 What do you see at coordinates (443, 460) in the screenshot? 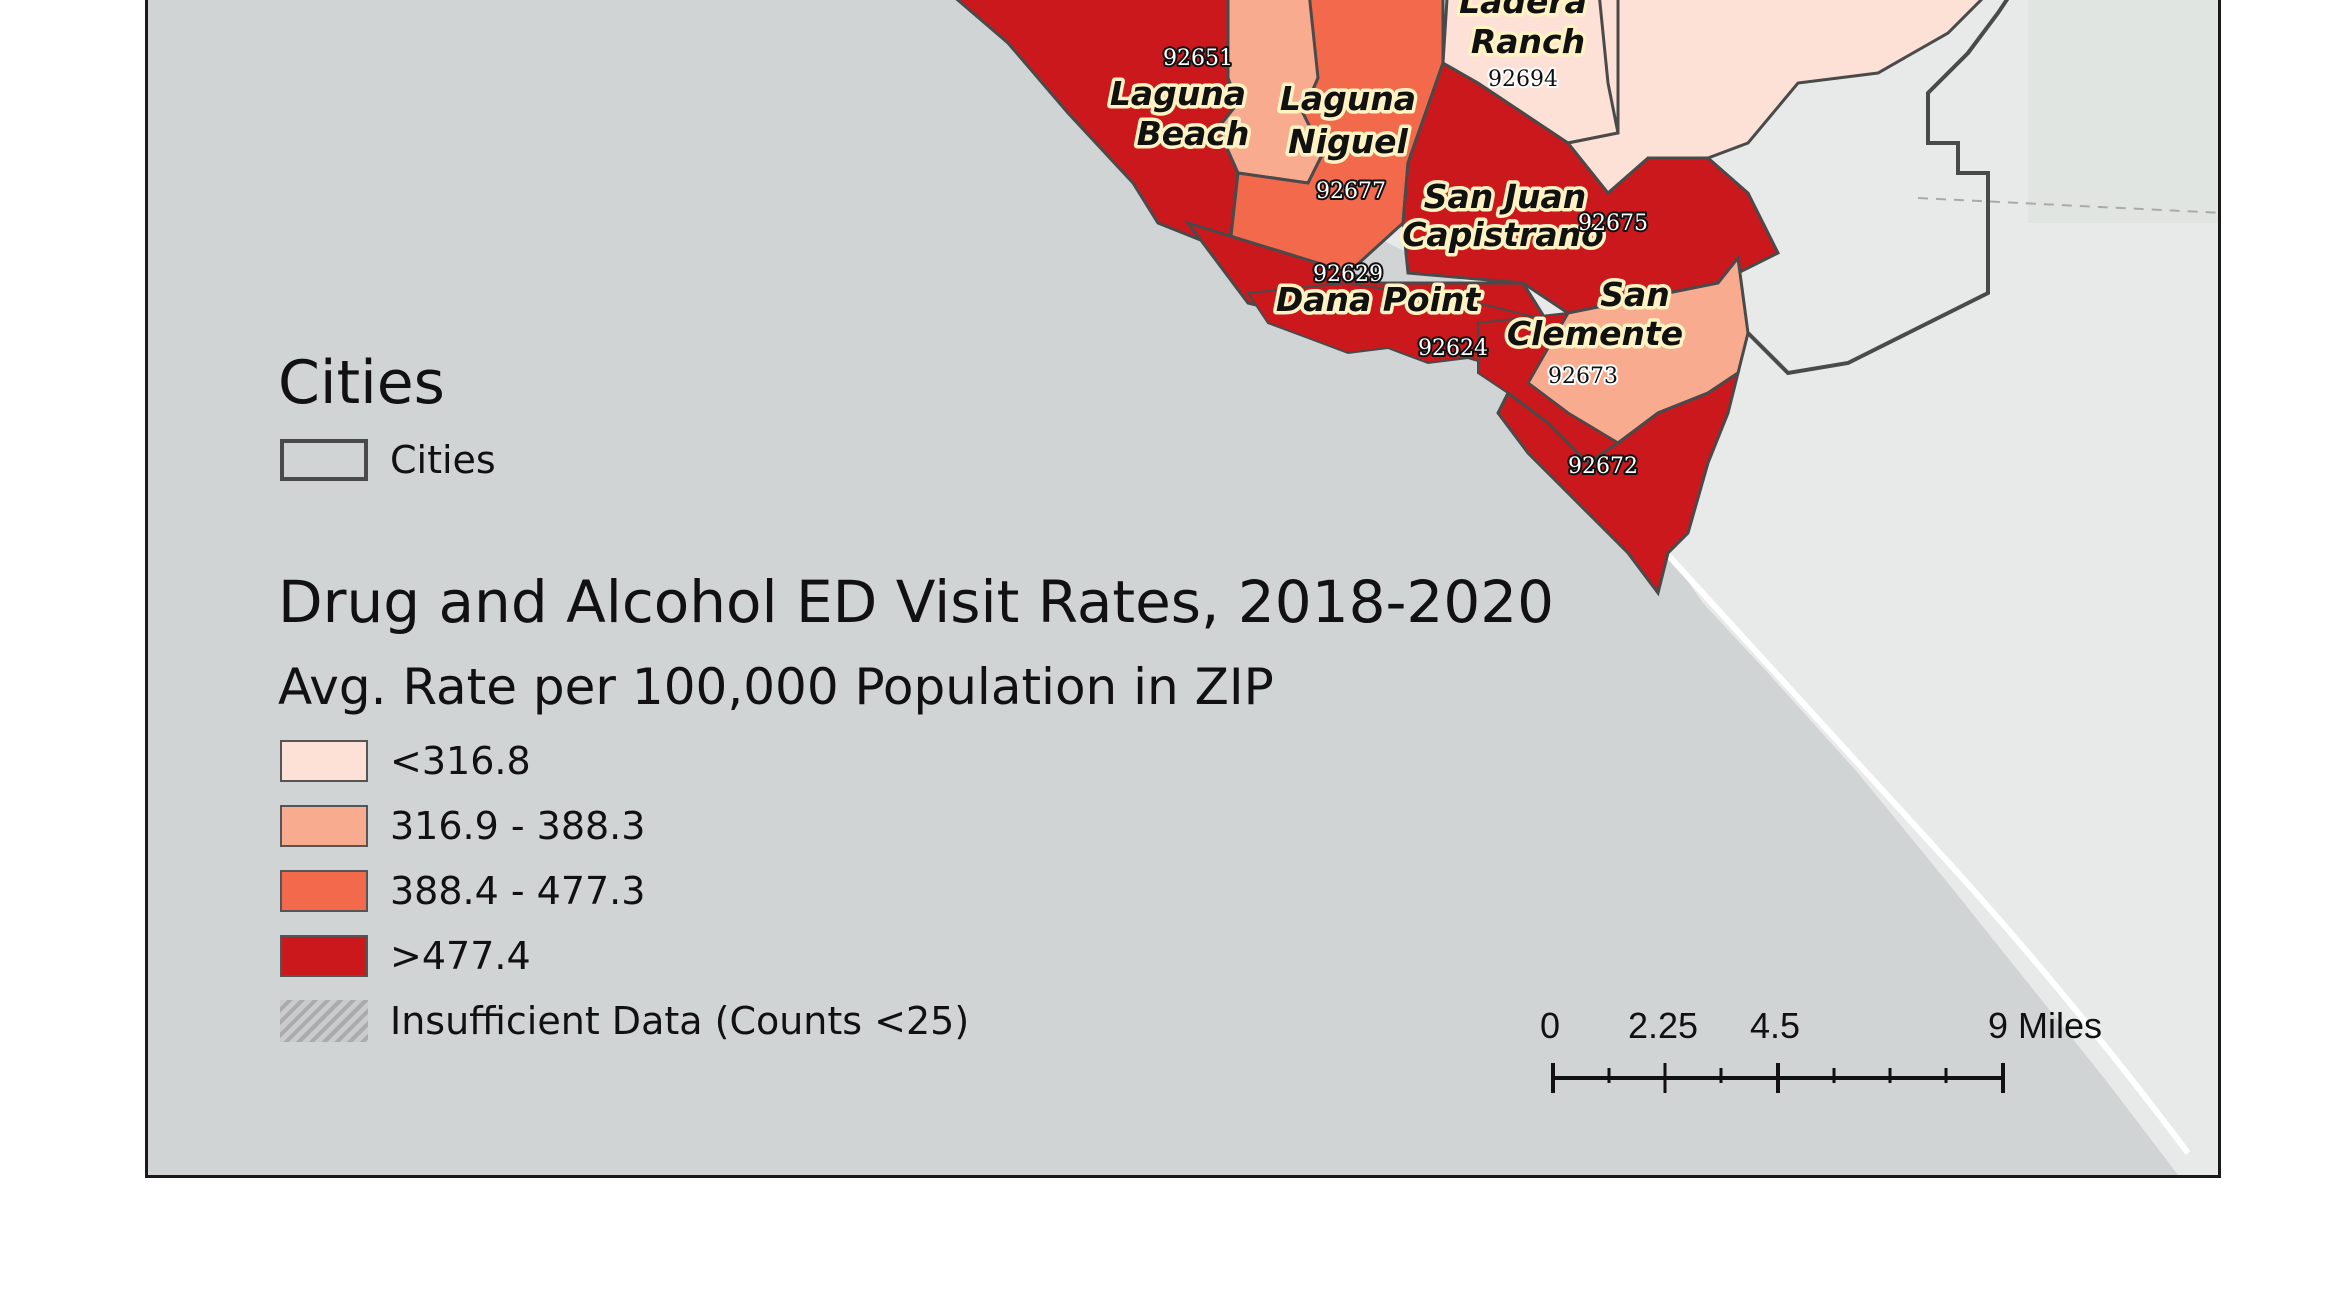
I see `legend-cities-label: Cities` at bounding box center [443, 460].